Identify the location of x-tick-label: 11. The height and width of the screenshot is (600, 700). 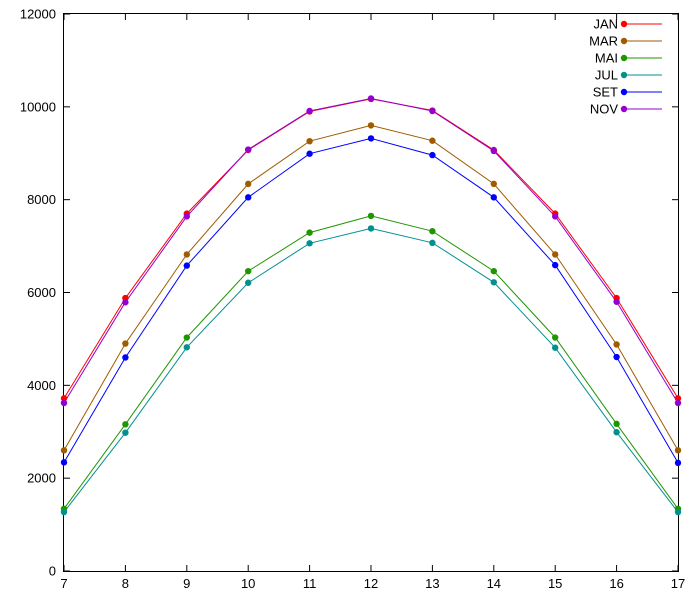
(310, 583).